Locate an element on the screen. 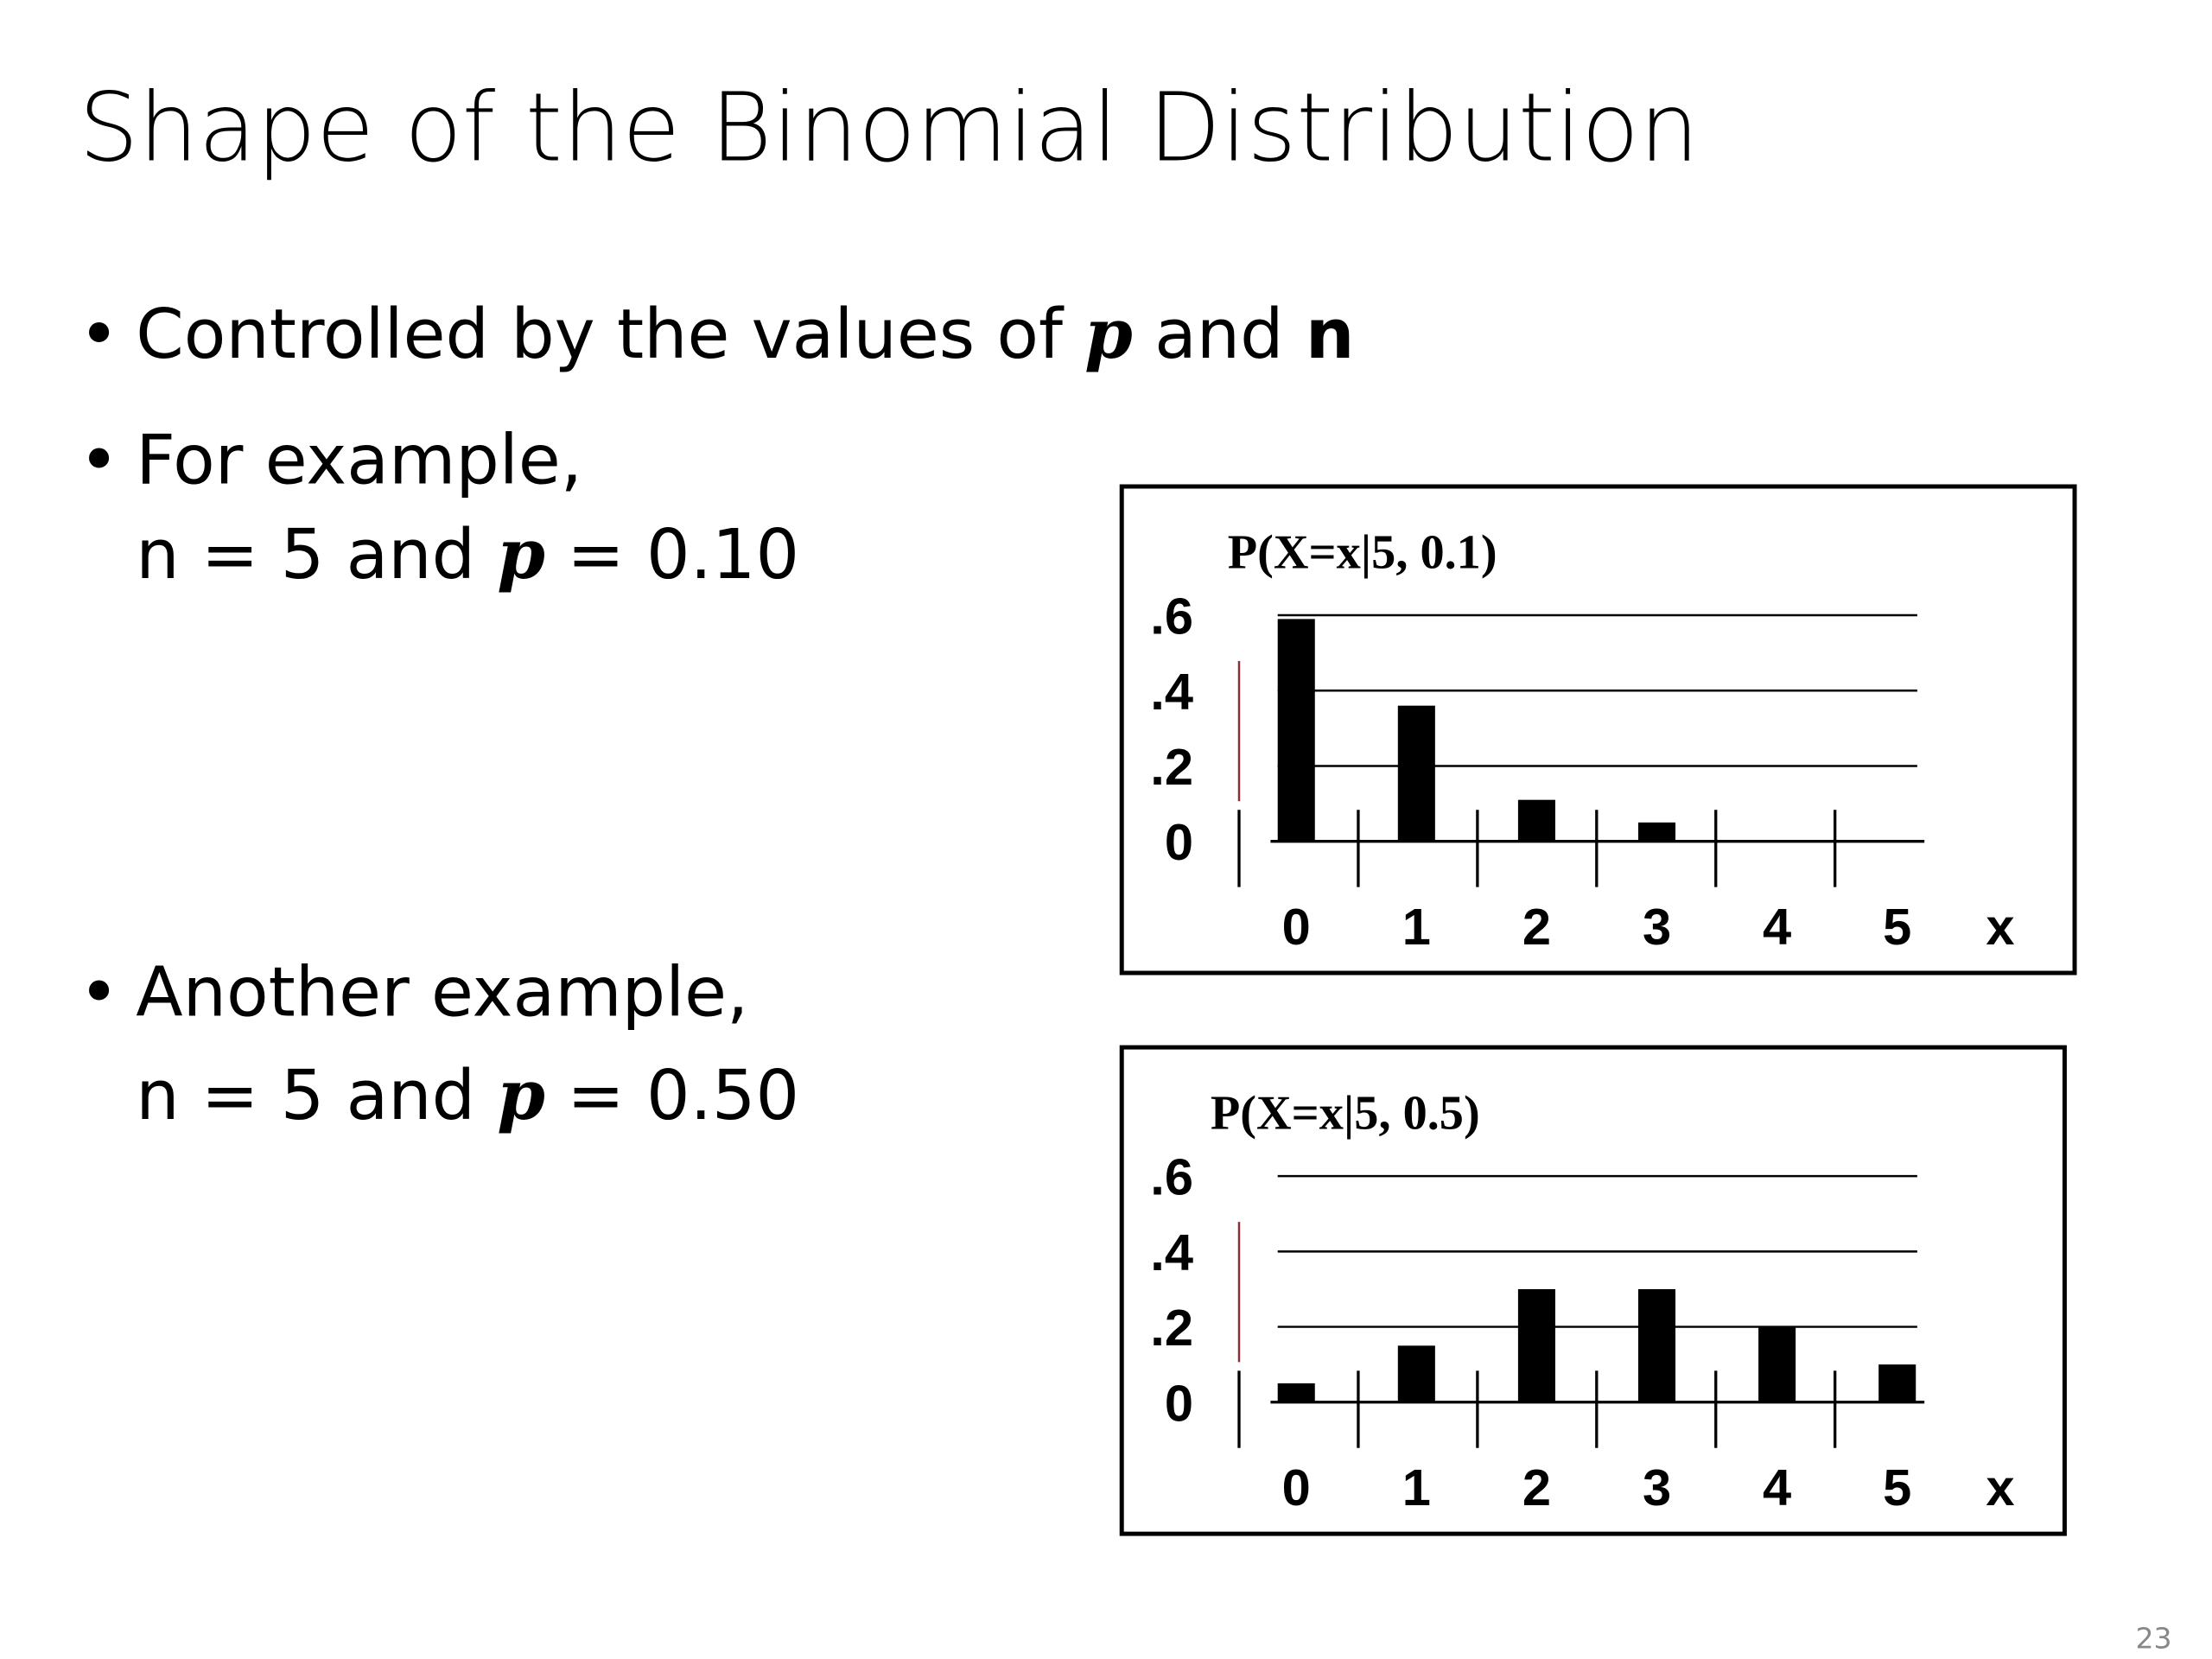 This screenshot has height=1659, width=2212. bullet-text: Controlled by the values of p and n is located at coordinates (745, 333).